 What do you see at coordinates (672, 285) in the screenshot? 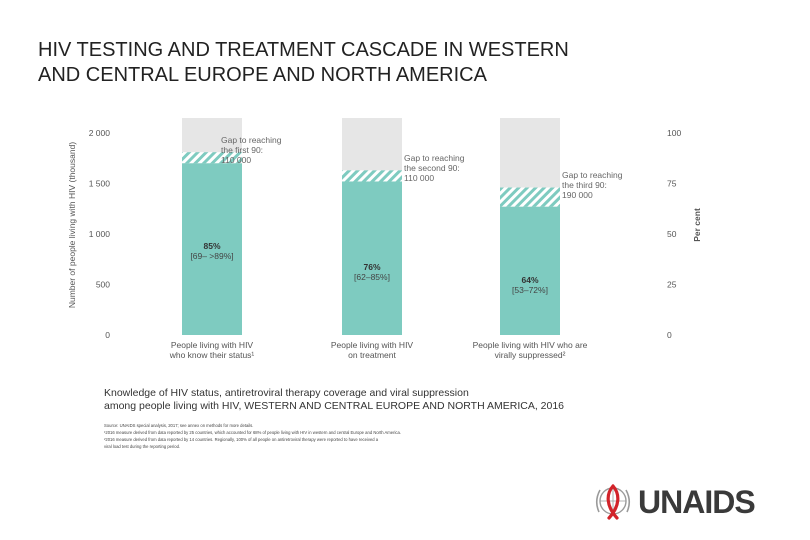
I see `y2-tick-label: 25` at bounding box center [672, 285].